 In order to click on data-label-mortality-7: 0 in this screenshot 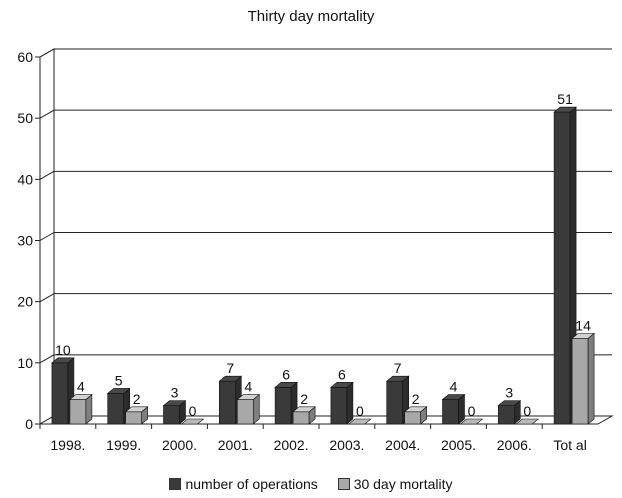, I will do `click(472, 411)`.